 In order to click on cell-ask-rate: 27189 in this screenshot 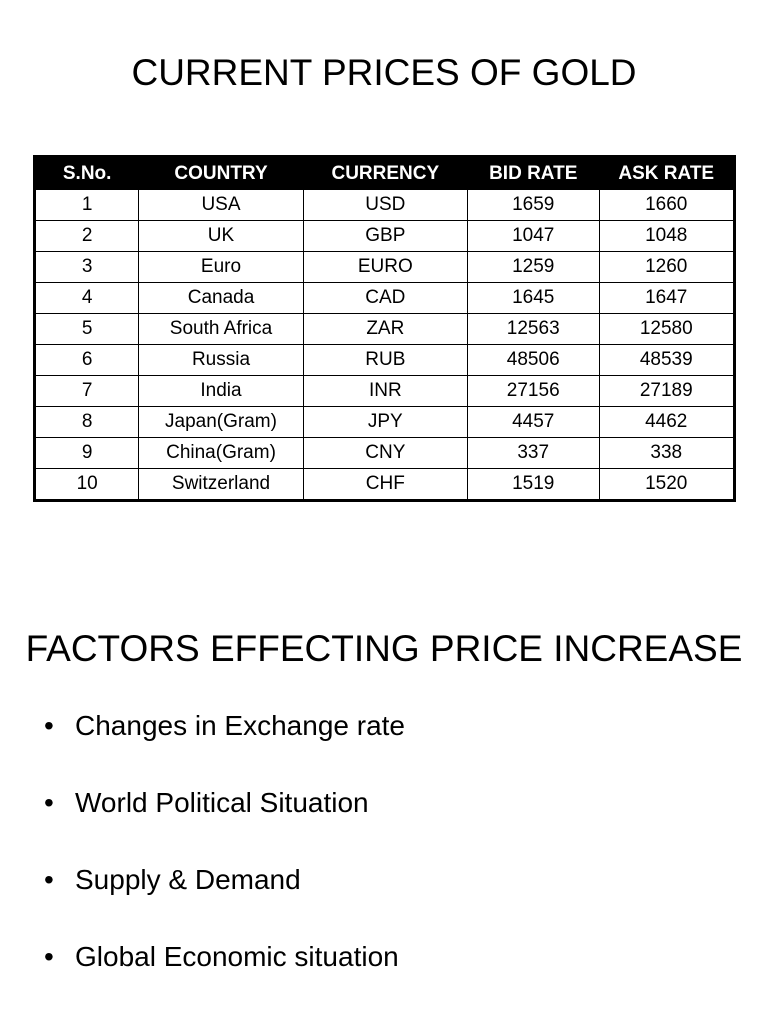, I will do `click(666, 391)`.